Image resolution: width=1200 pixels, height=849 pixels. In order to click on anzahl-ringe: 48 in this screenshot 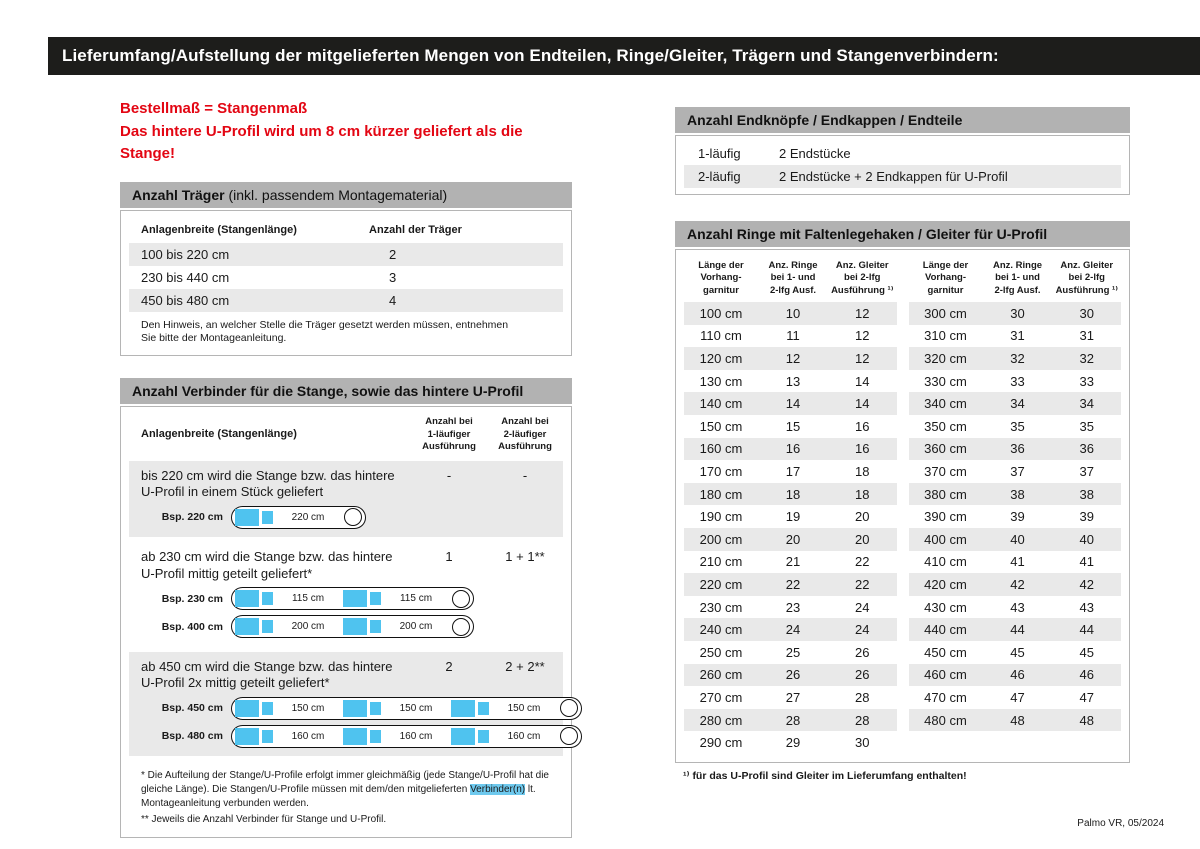, I will do `click(1017, 720)`.